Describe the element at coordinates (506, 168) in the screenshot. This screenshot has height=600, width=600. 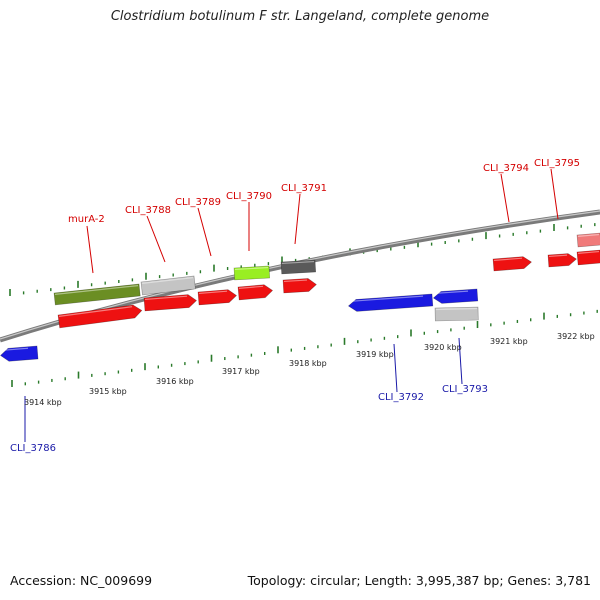
I see `gene-label: CLI_3794` at that location.